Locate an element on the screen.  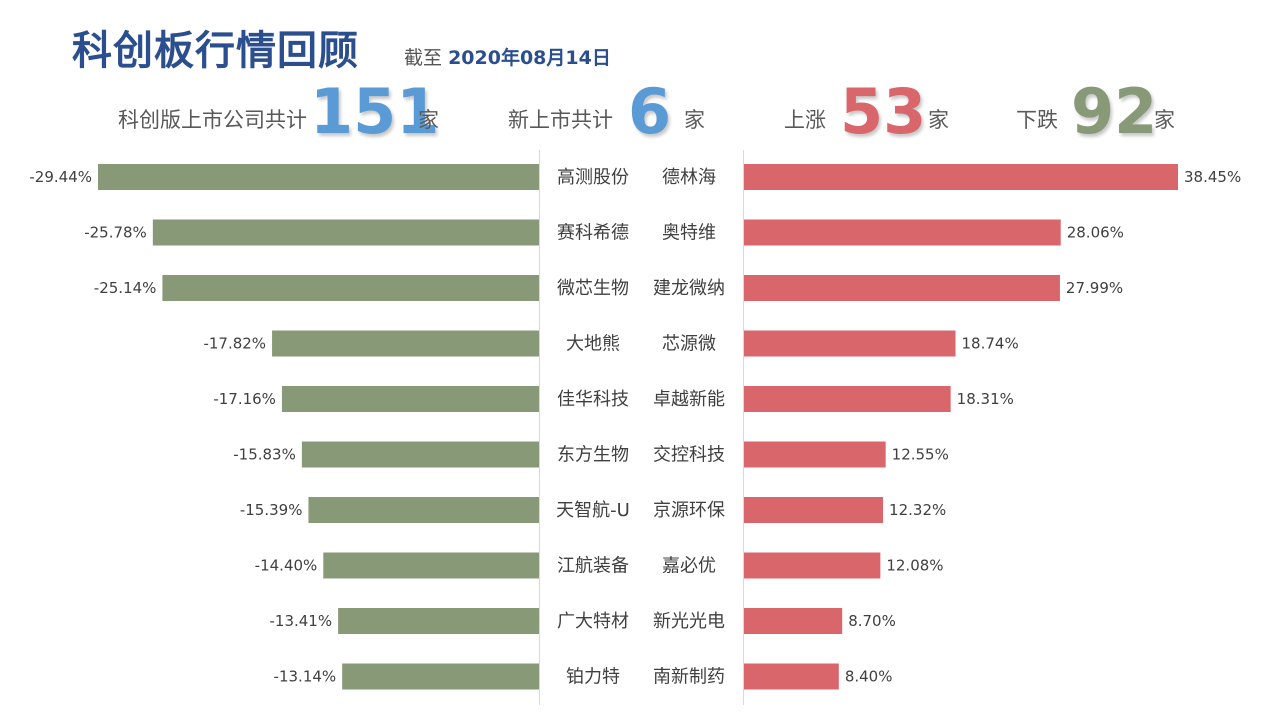
loser-name-label: 高测股份 is located at coordinates (593, 177).